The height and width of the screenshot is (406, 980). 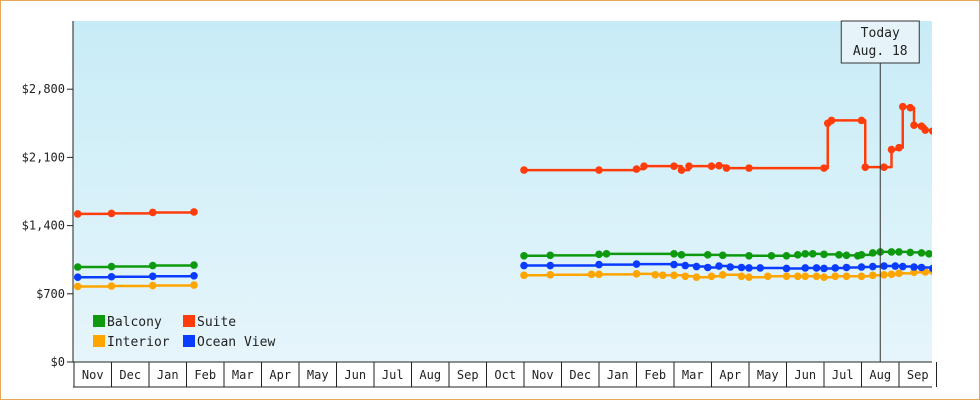 I want to click on today-date: Aug. 18, so click(x=880, y=51).